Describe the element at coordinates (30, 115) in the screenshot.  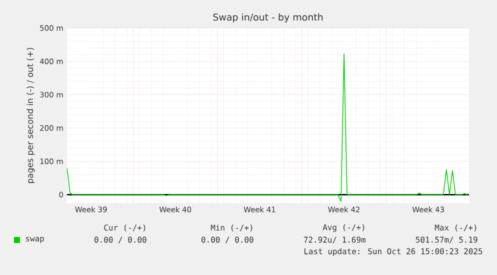
I see `y-axis-title: pages per second in (-) / out (+)` at that location.